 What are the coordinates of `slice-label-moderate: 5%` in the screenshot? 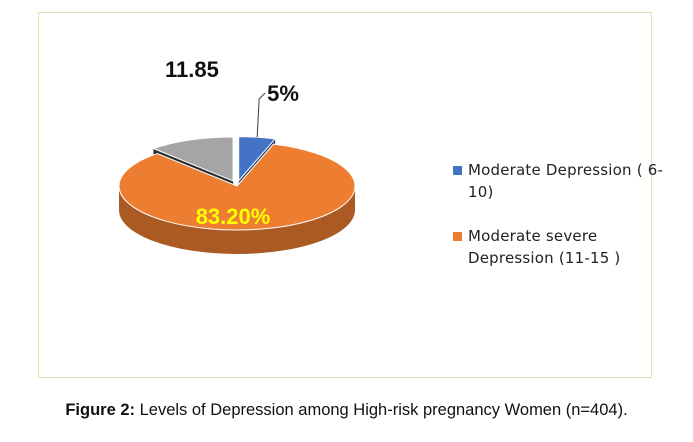 It's located at (283, 93).